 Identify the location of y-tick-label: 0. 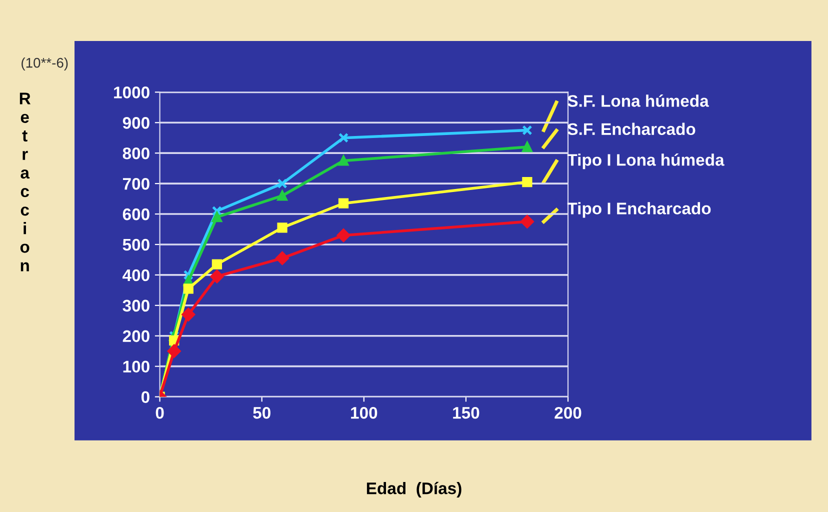
(145, 397).